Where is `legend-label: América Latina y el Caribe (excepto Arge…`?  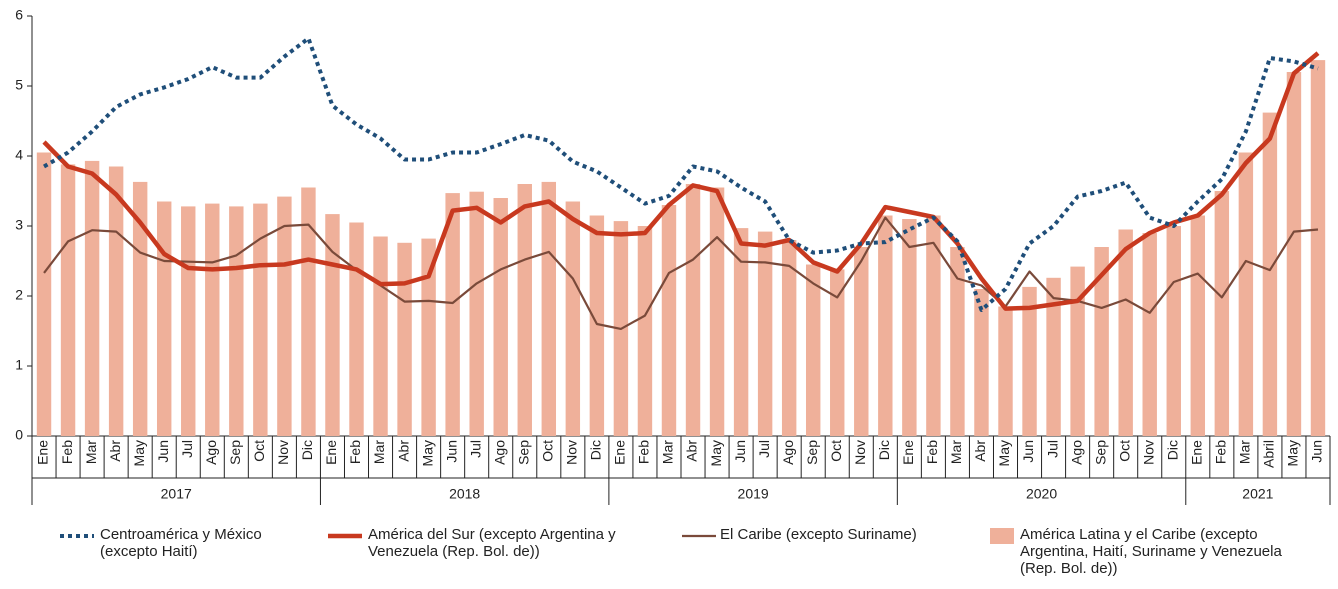
legend-label: América Latina y el Caribe (excepto Arge… is located at coordinates (1151, 551).